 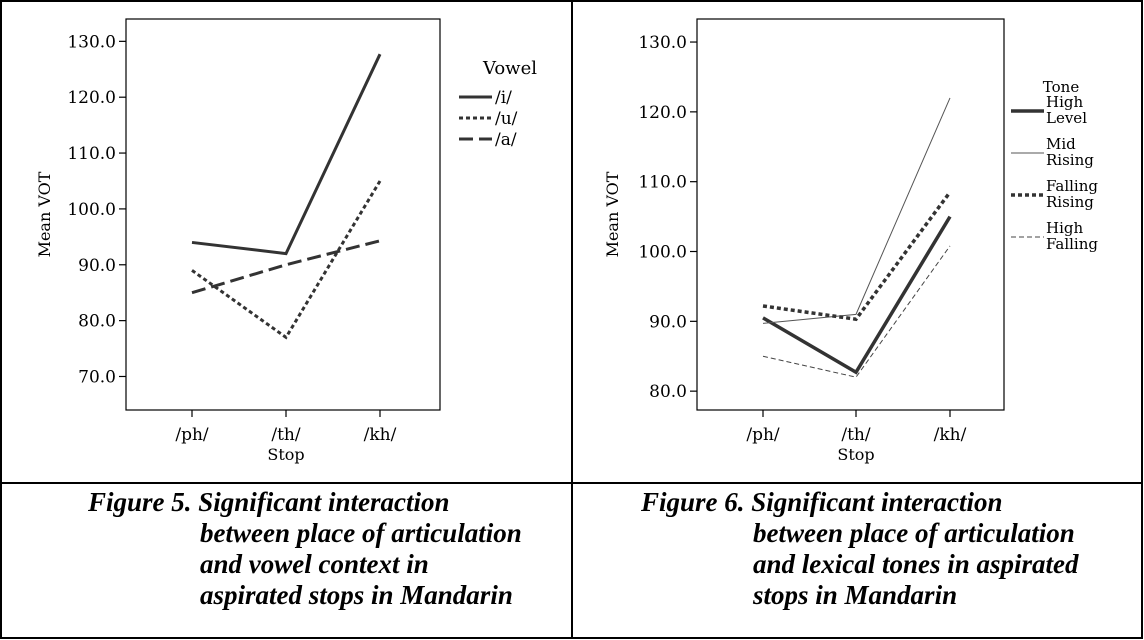 I want to click on legend-label-line: Level, so click(x=1066, y=118).